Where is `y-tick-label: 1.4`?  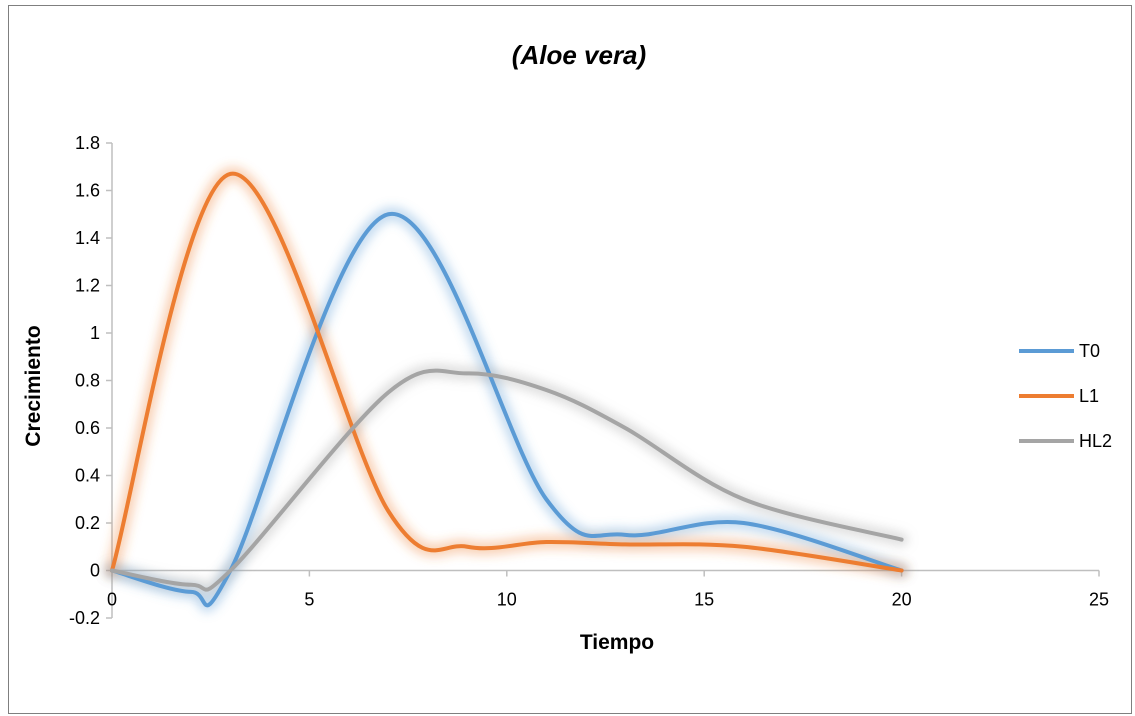
y-tick-label: 1.4 is located at coordinates (87, 238).